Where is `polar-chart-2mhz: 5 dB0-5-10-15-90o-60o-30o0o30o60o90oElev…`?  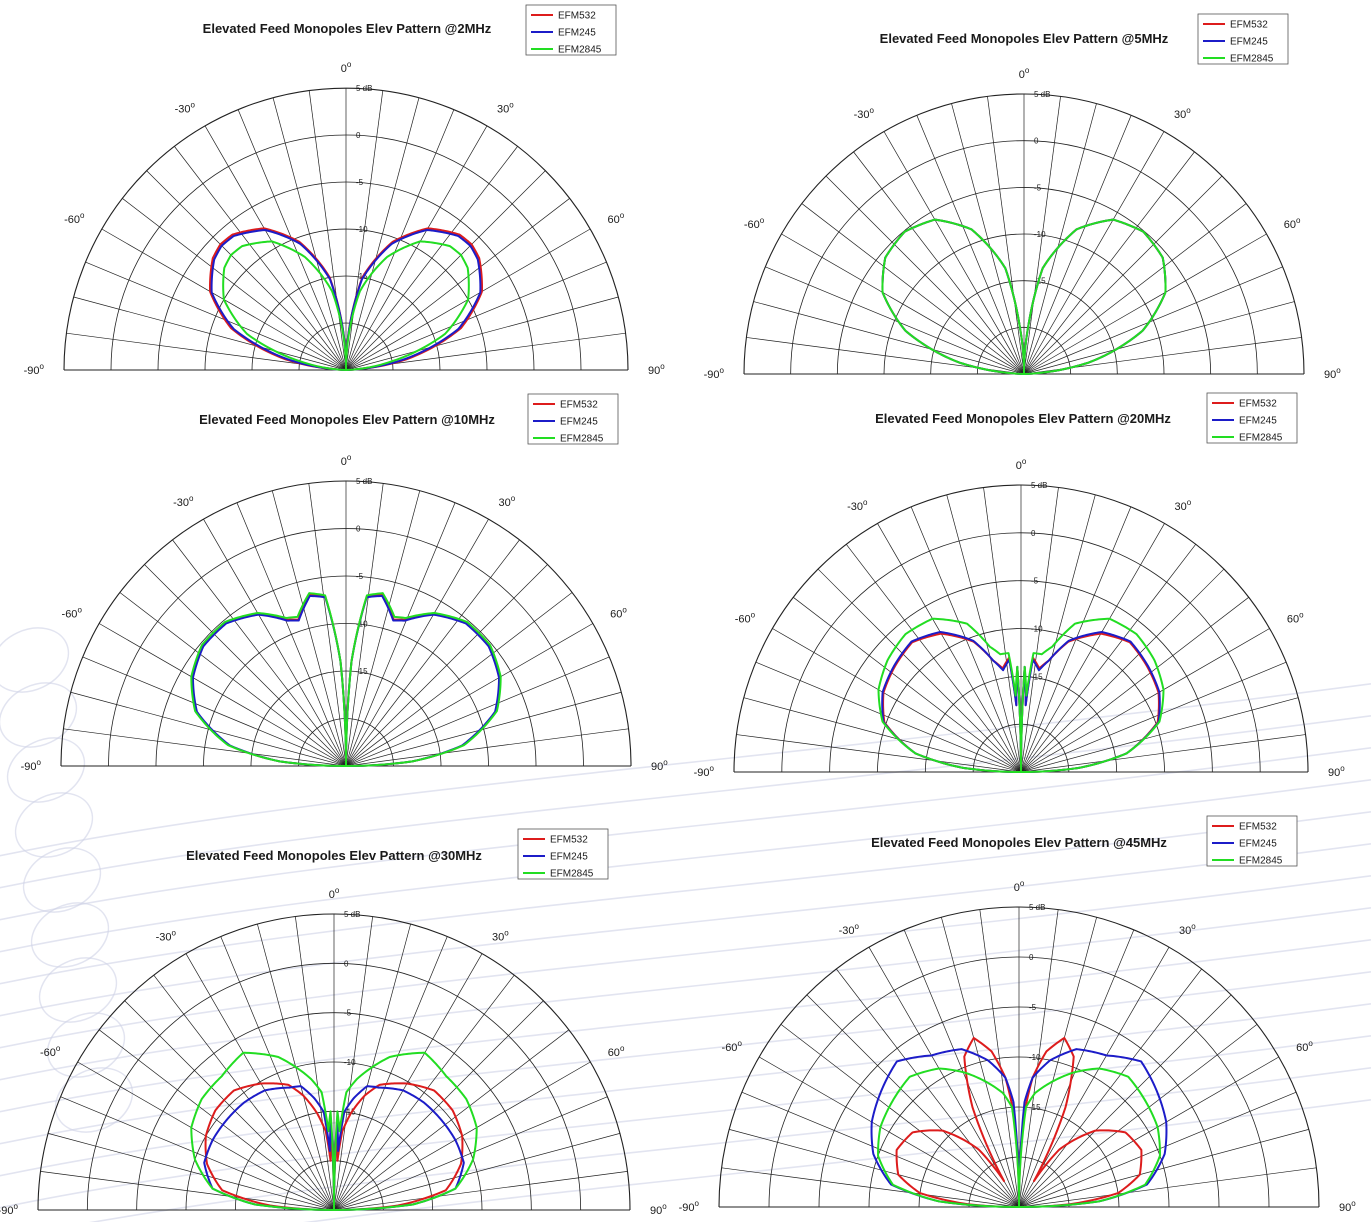
polar-chart-2mhz: 5 dB0-5-10-15-90o-60o-30o0o30o60o90oElev… is located at coordinates (344, 190).